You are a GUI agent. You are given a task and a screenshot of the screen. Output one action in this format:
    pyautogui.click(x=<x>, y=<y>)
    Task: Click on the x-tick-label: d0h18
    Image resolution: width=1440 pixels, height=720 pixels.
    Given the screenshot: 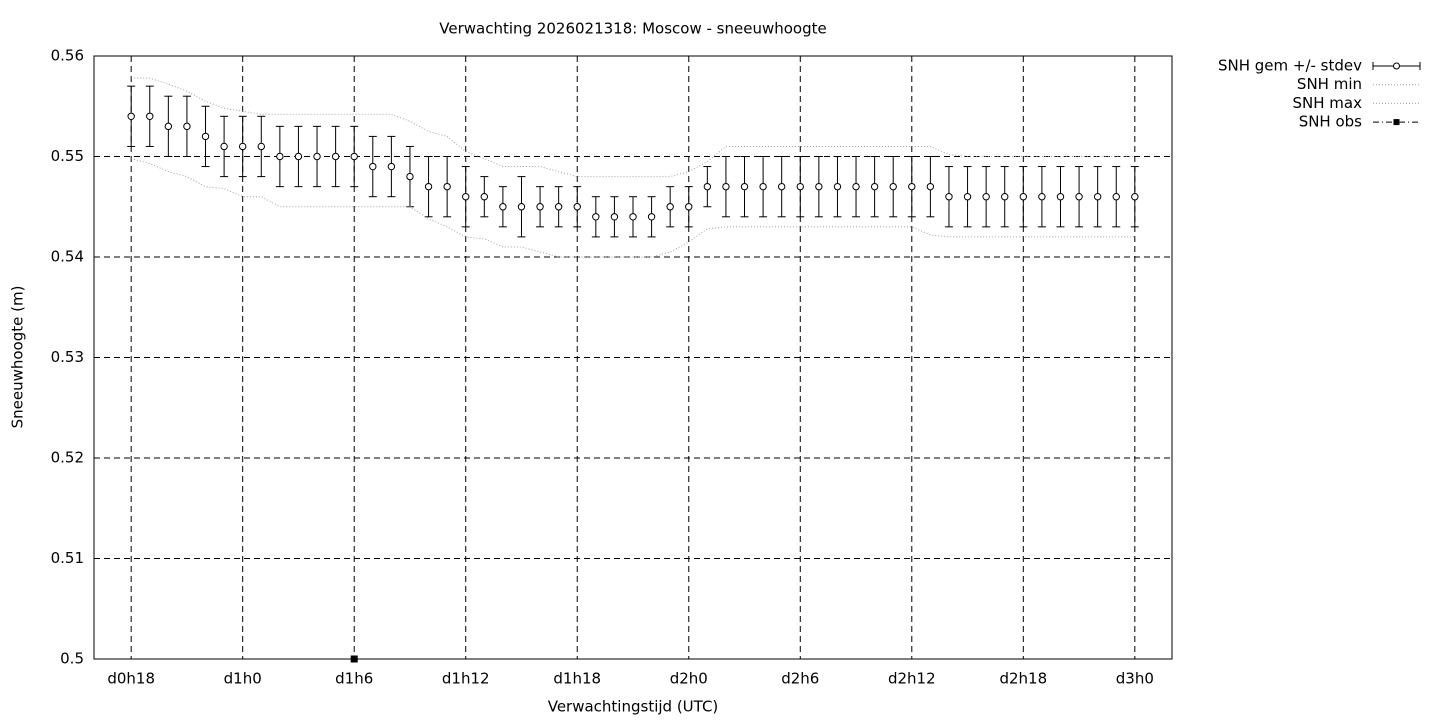 What is the action you would take?
    pyautogui.click(x=131, y=679)
    